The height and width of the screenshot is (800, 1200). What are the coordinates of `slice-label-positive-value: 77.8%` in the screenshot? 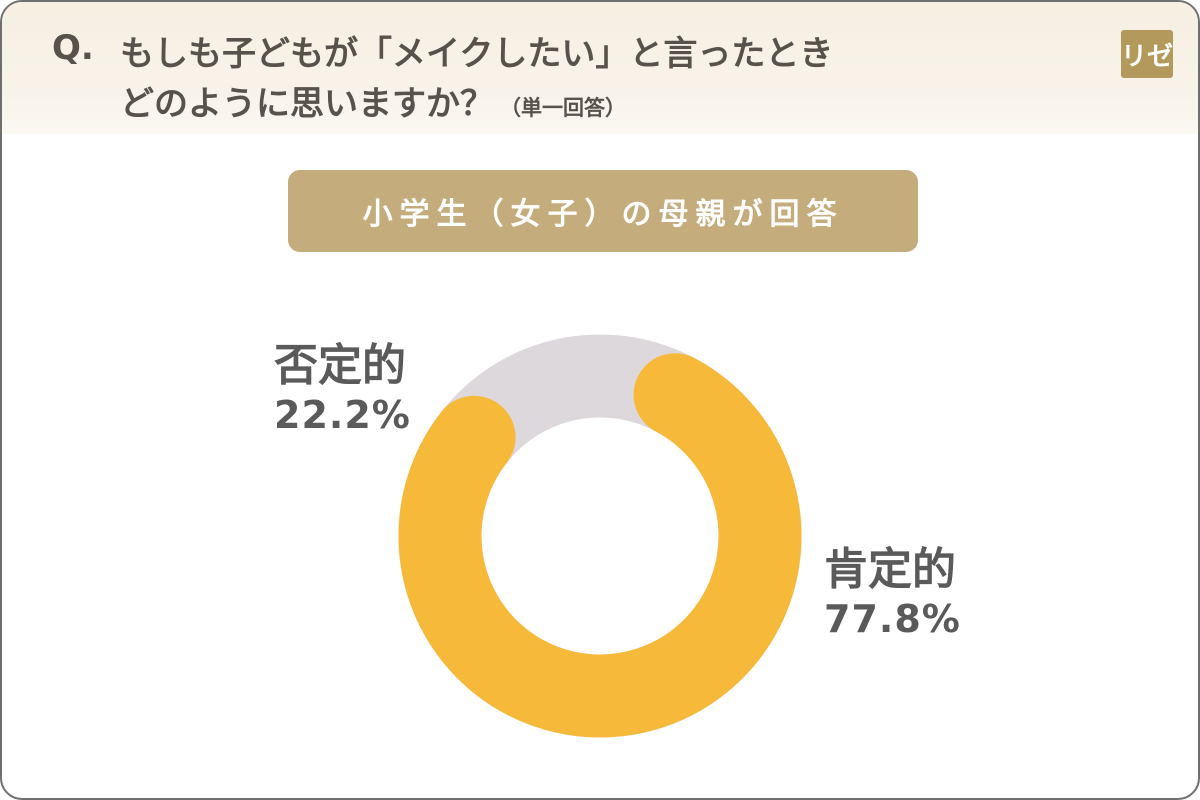 It's located at (892, 619).